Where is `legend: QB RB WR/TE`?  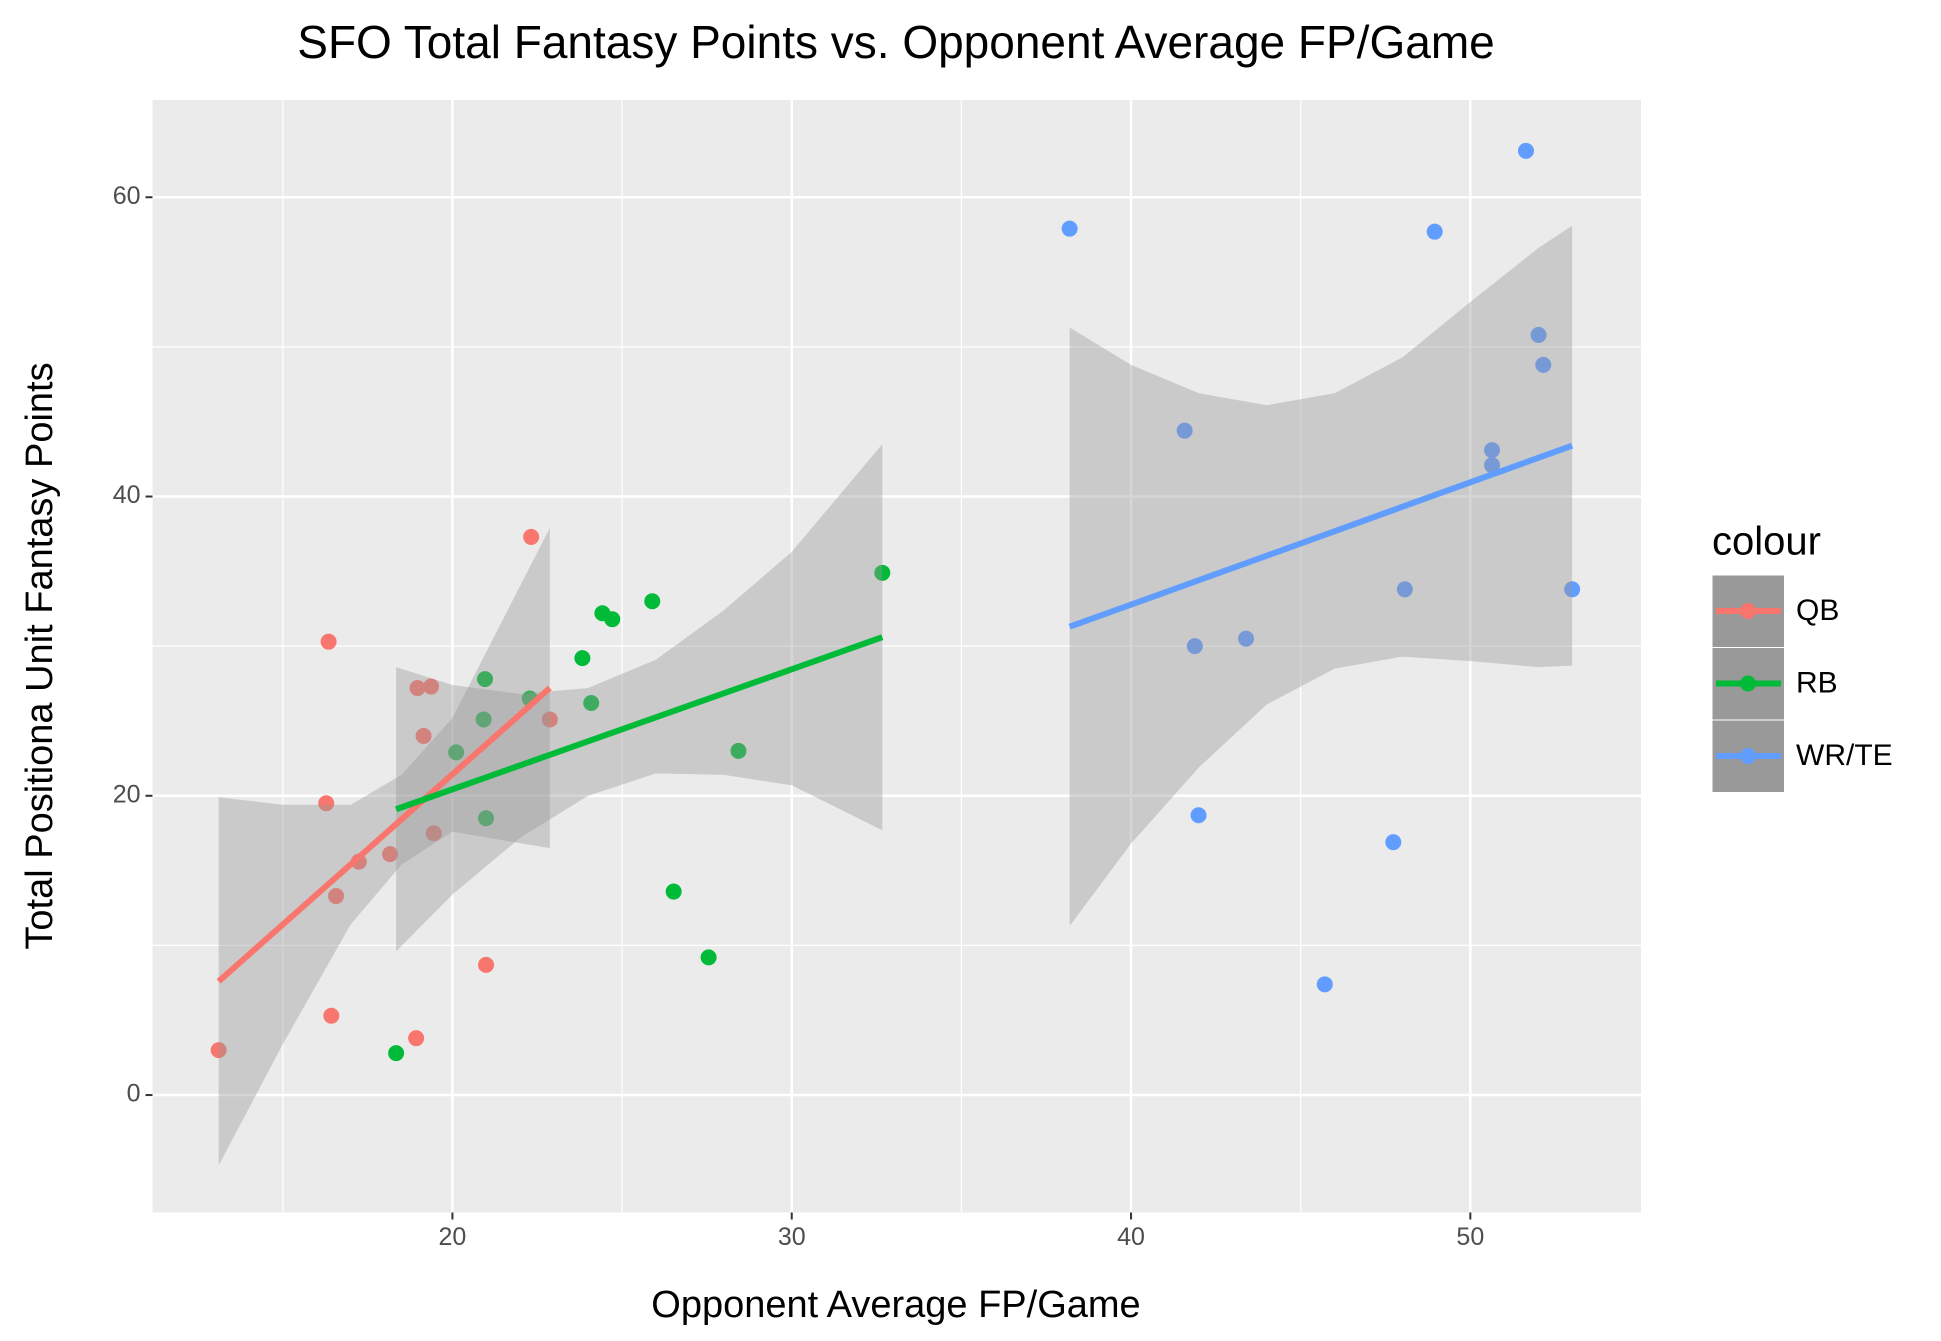 legend: QB RB WR/TE is located at coordinates (1802, 683).